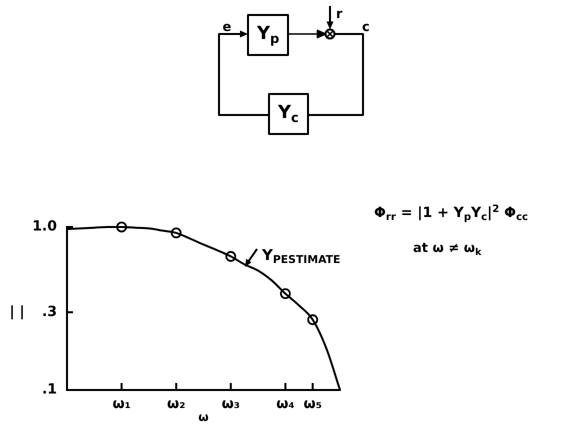 Image resolution: width=572 pixels, height=427 pixels. What do you see at coordinates (45, 226) in the screenshot?
I see `y-tick-label: 1.0` at bounding box center [45, 226].